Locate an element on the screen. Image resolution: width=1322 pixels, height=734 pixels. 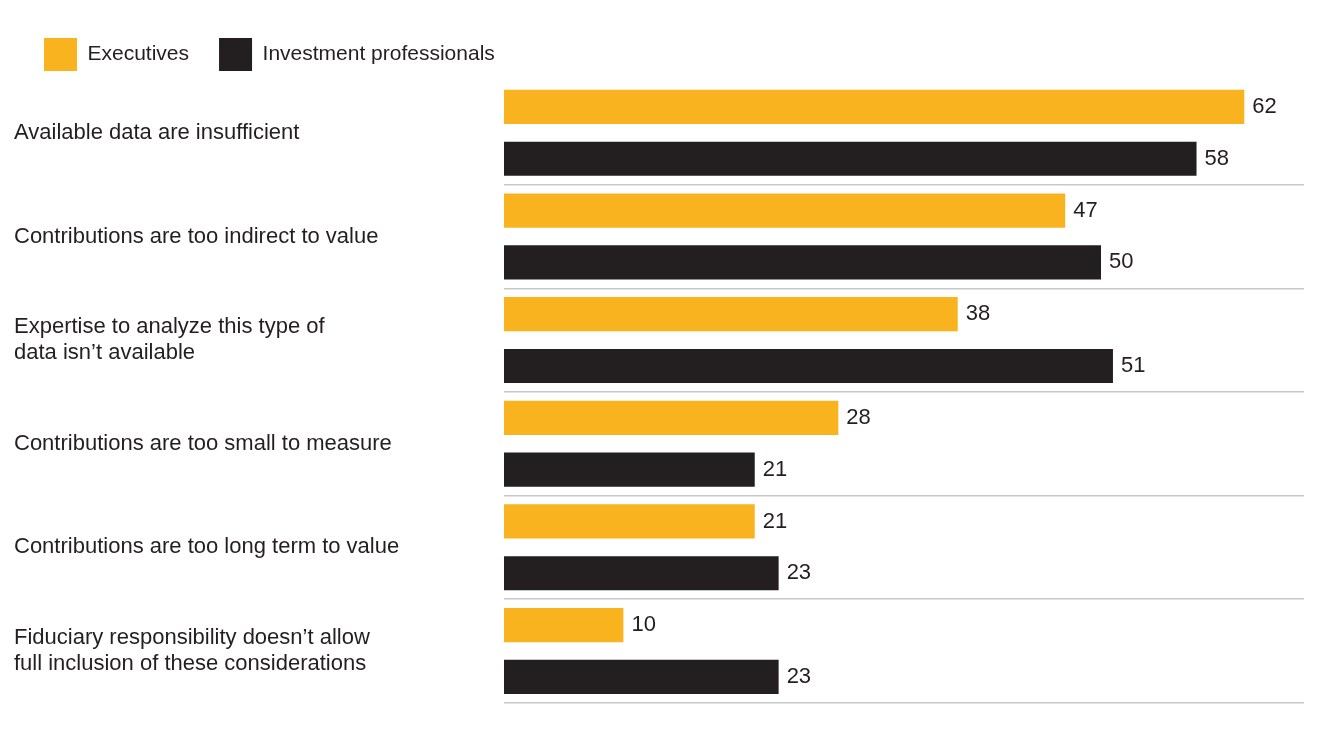
data-label: 10 is located at coordinates (643, 624).